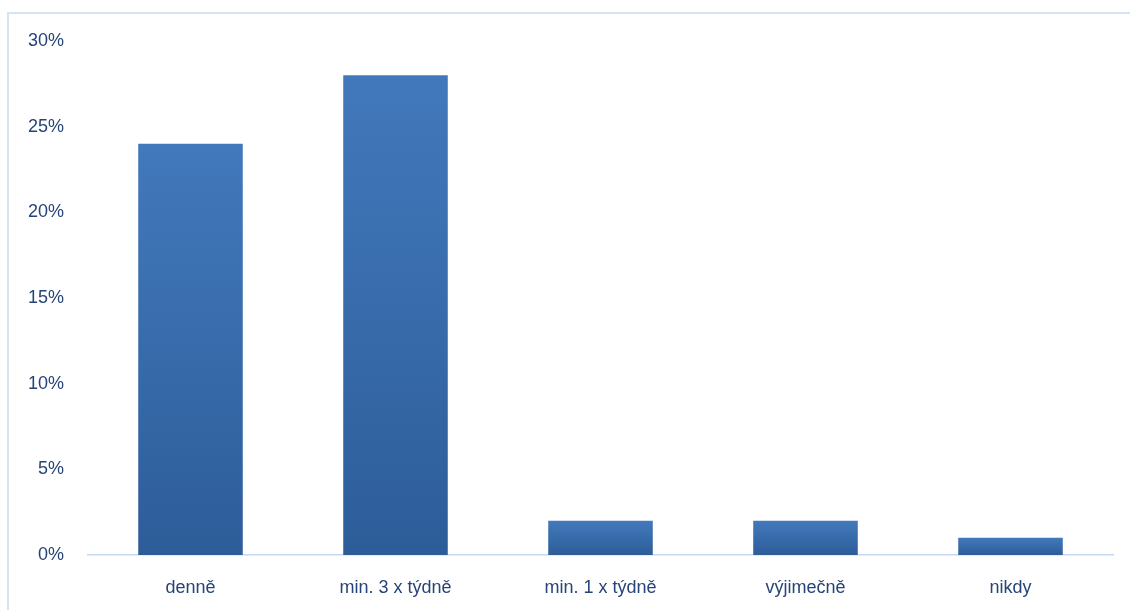  I want to click on y-tick-label: 25%, so click(45, 125).